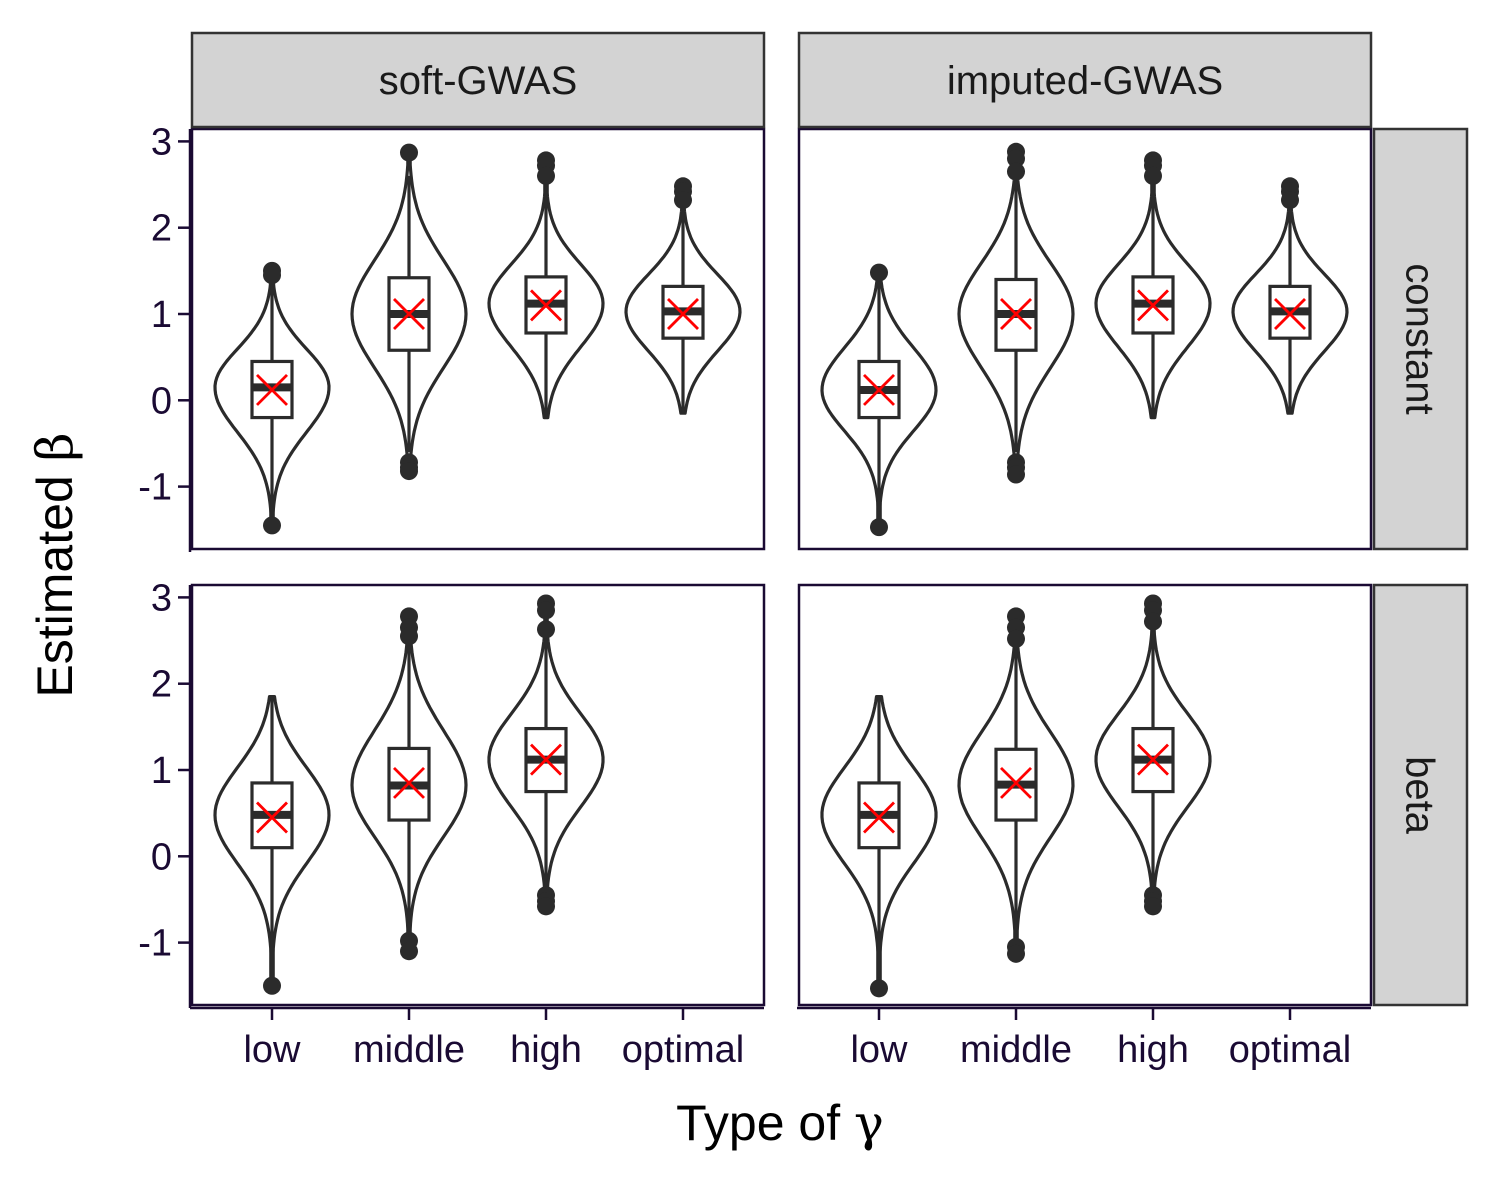  I want to click on x-axis-title-symbol: γ, so click(869, 1123).